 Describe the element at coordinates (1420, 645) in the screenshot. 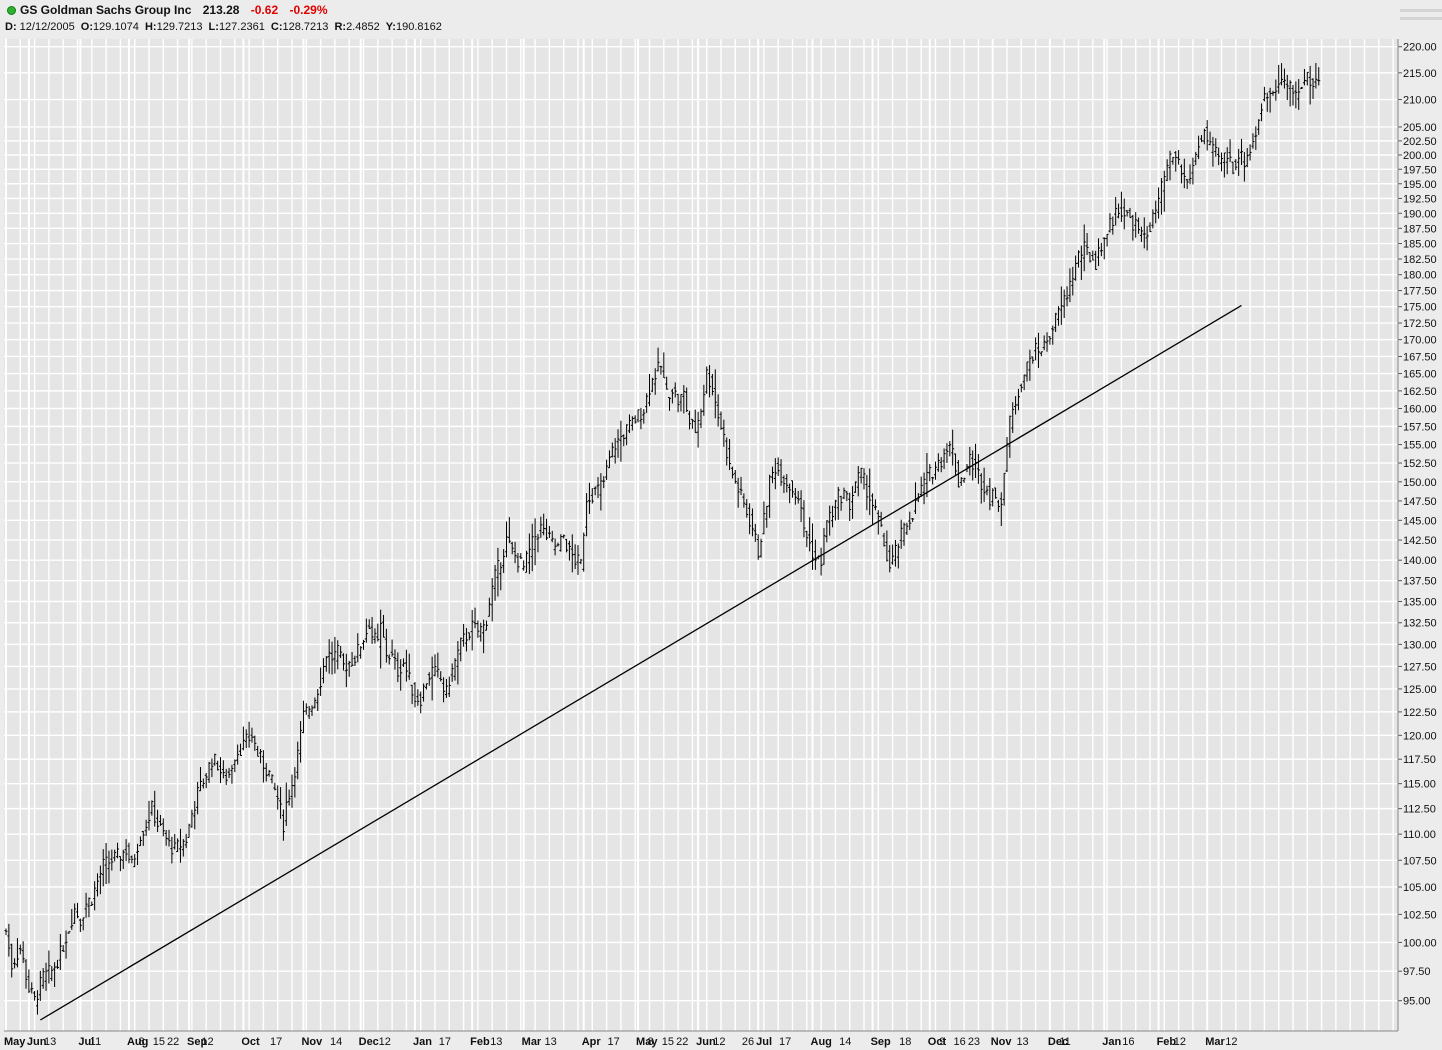

I see `y-tick-label: 130.00` at that location.